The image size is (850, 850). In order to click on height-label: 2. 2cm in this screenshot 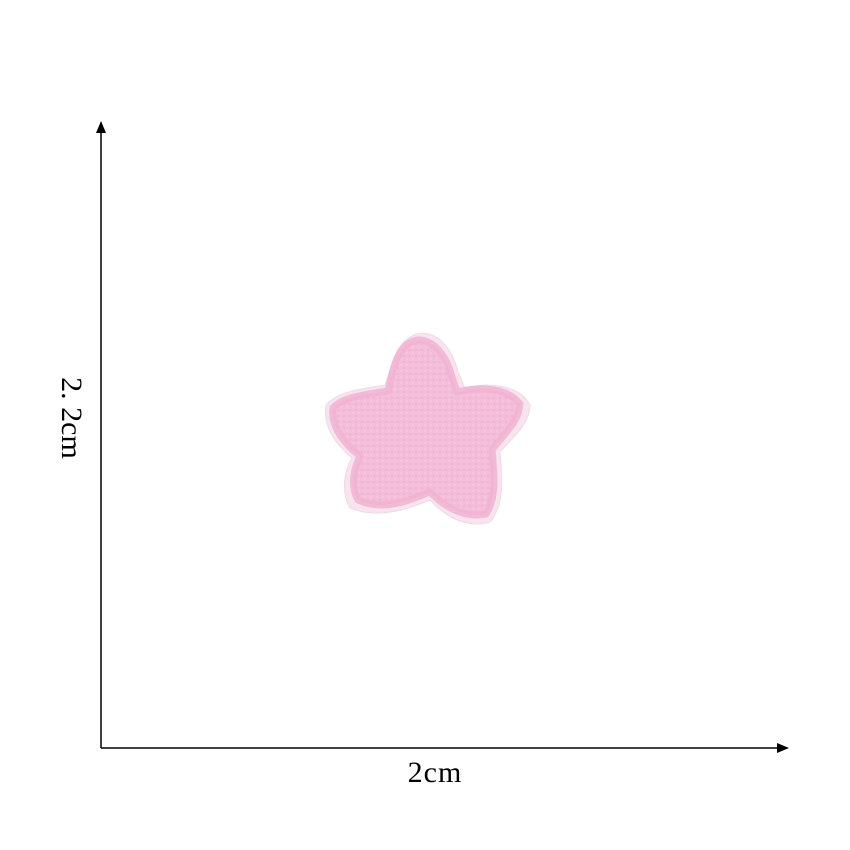, I will do `click(71, 418)`.